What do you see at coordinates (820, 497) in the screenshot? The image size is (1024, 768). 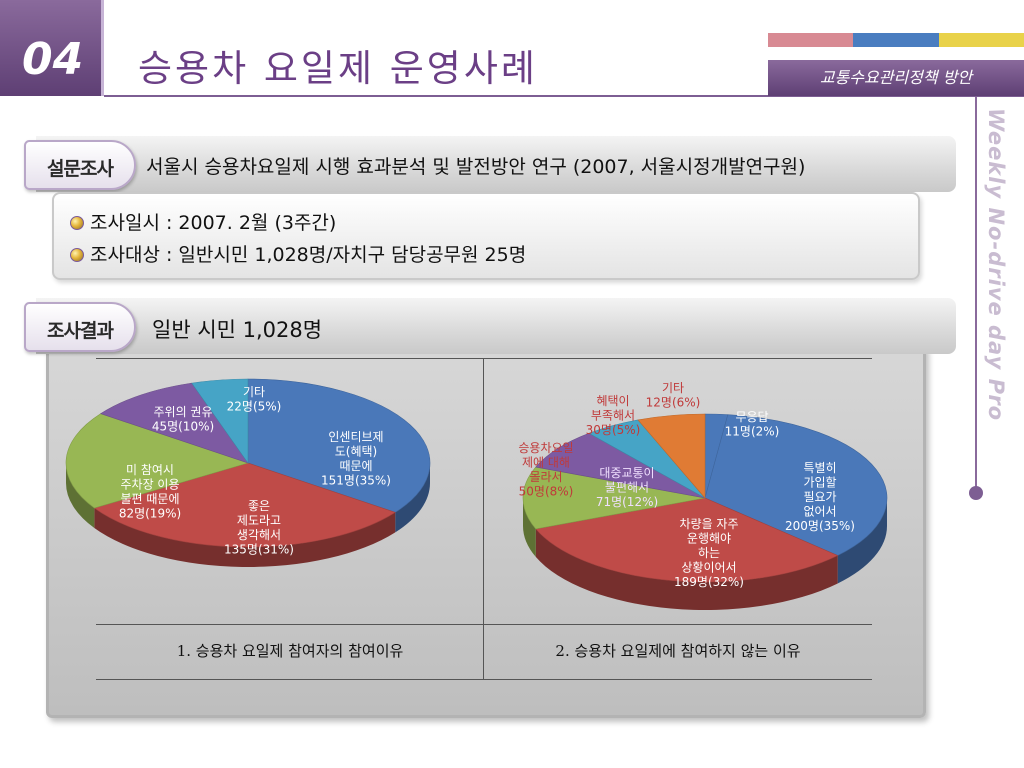 I see `pie2-label-2: 특별히 가입할 필요가 없어서 200명(35%)` at bounding box center [820, 497].